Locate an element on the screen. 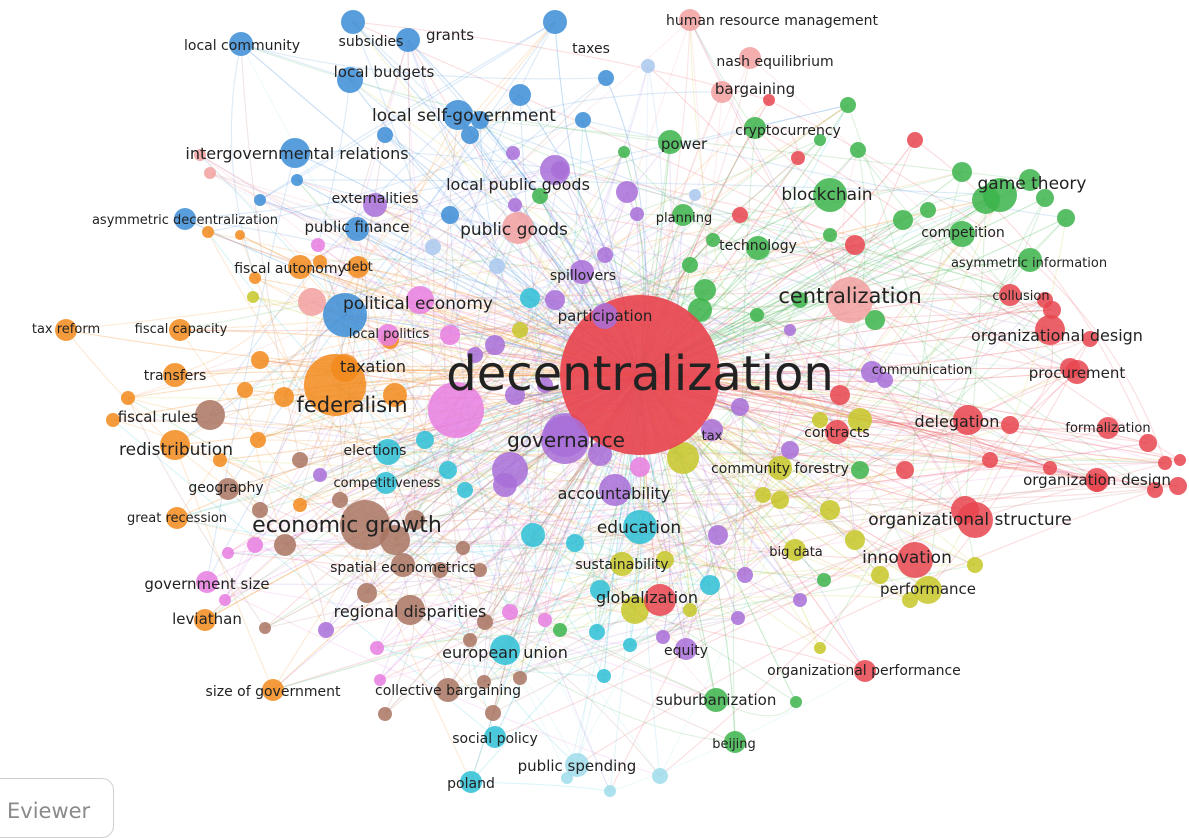 This screenshot has width=1189, height=838. label-equity: equity is located at coordinates (686, 651).